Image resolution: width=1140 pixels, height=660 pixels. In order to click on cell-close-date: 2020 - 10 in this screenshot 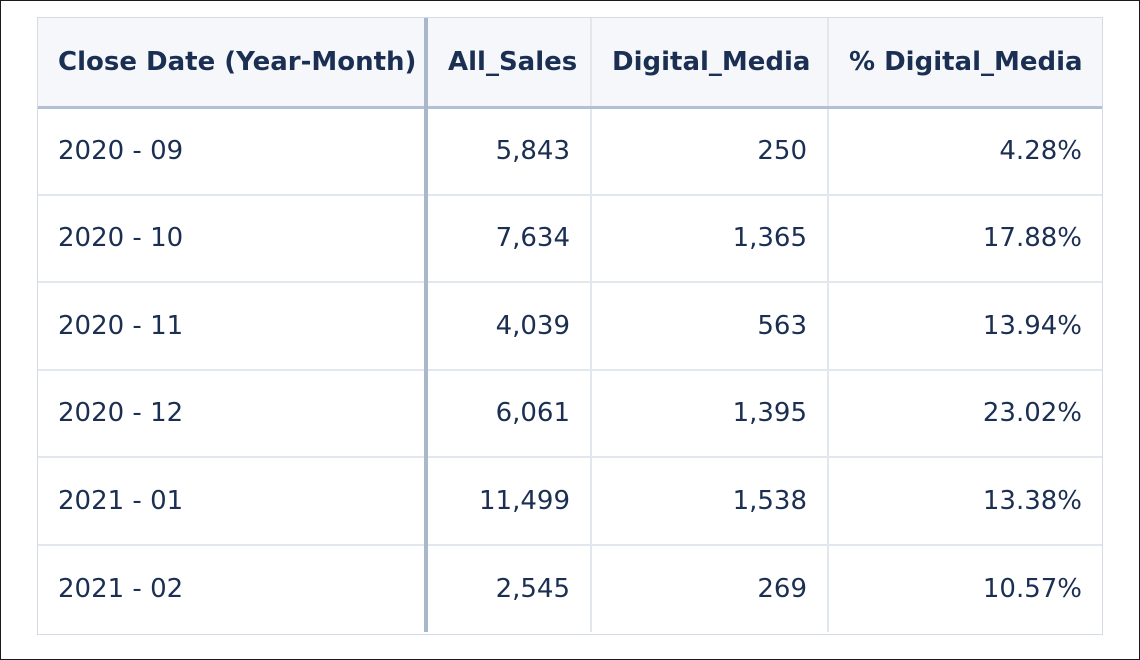, I will do `click(233, 238)`.